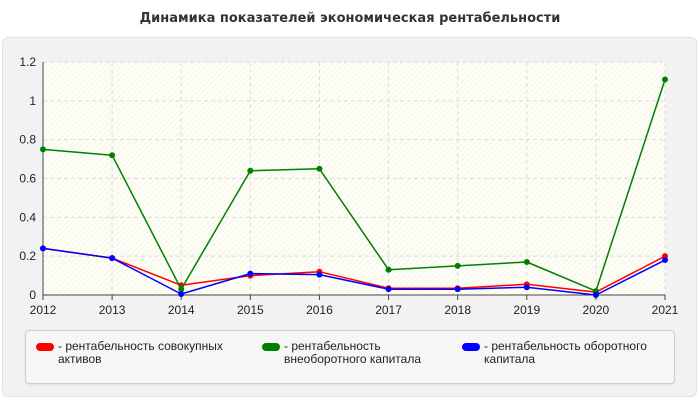 This screenshot has width=700, height=400. What do you see at coordinates (471, 347) in the screenshot?
I see `legend-swatch-blue` at bounding box center [471, 347].